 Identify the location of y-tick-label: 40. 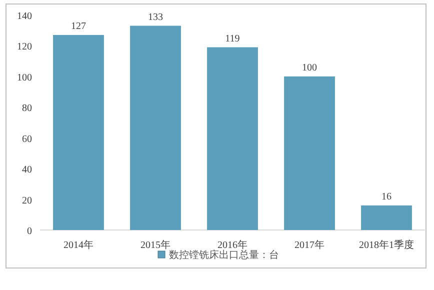
(27, 170).